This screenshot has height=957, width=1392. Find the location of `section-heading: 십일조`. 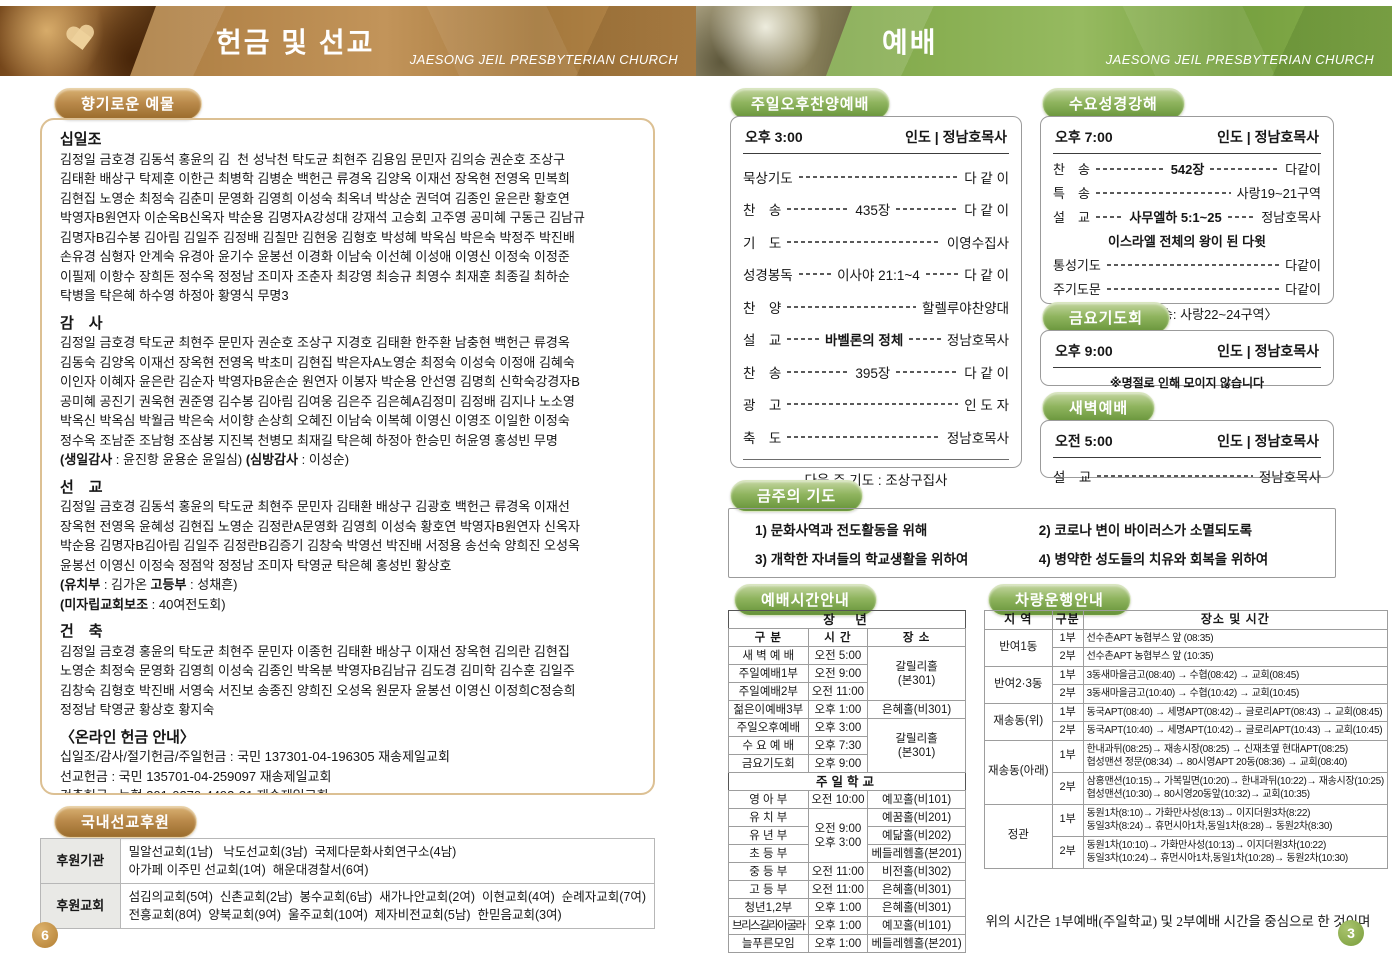

section-heading: 십일조 is located at coordinates (81, 139).